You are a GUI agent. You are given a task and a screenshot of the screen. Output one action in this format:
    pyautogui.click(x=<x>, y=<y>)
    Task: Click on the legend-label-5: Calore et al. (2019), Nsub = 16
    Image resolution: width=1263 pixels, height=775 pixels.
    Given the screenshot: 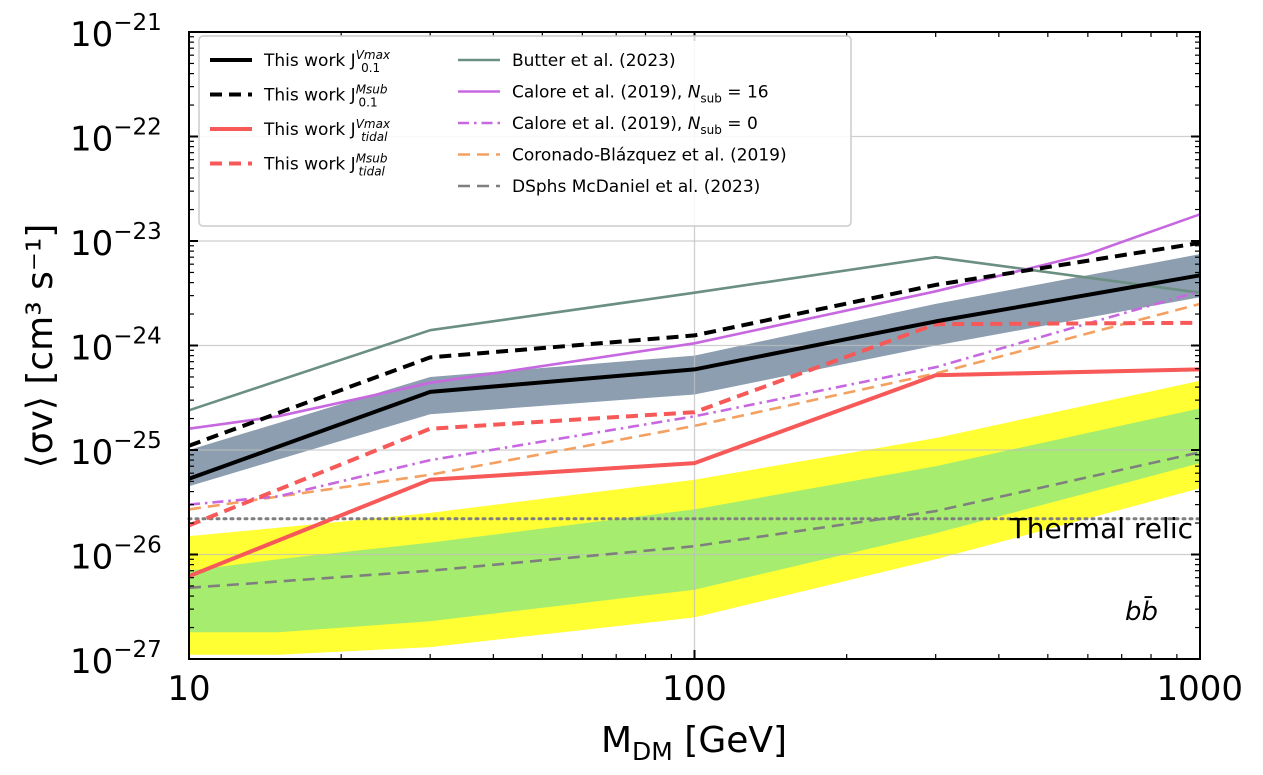 What is the action you would take?
    pyautogui.click(x=640, y=94)
    